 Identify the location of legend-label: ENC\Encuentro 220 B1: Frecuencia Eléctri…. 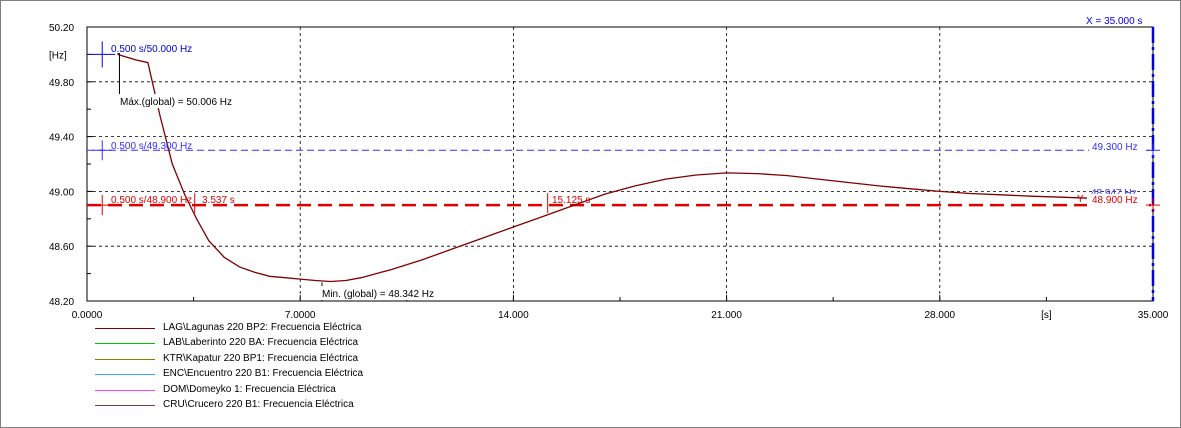
(263, 374).